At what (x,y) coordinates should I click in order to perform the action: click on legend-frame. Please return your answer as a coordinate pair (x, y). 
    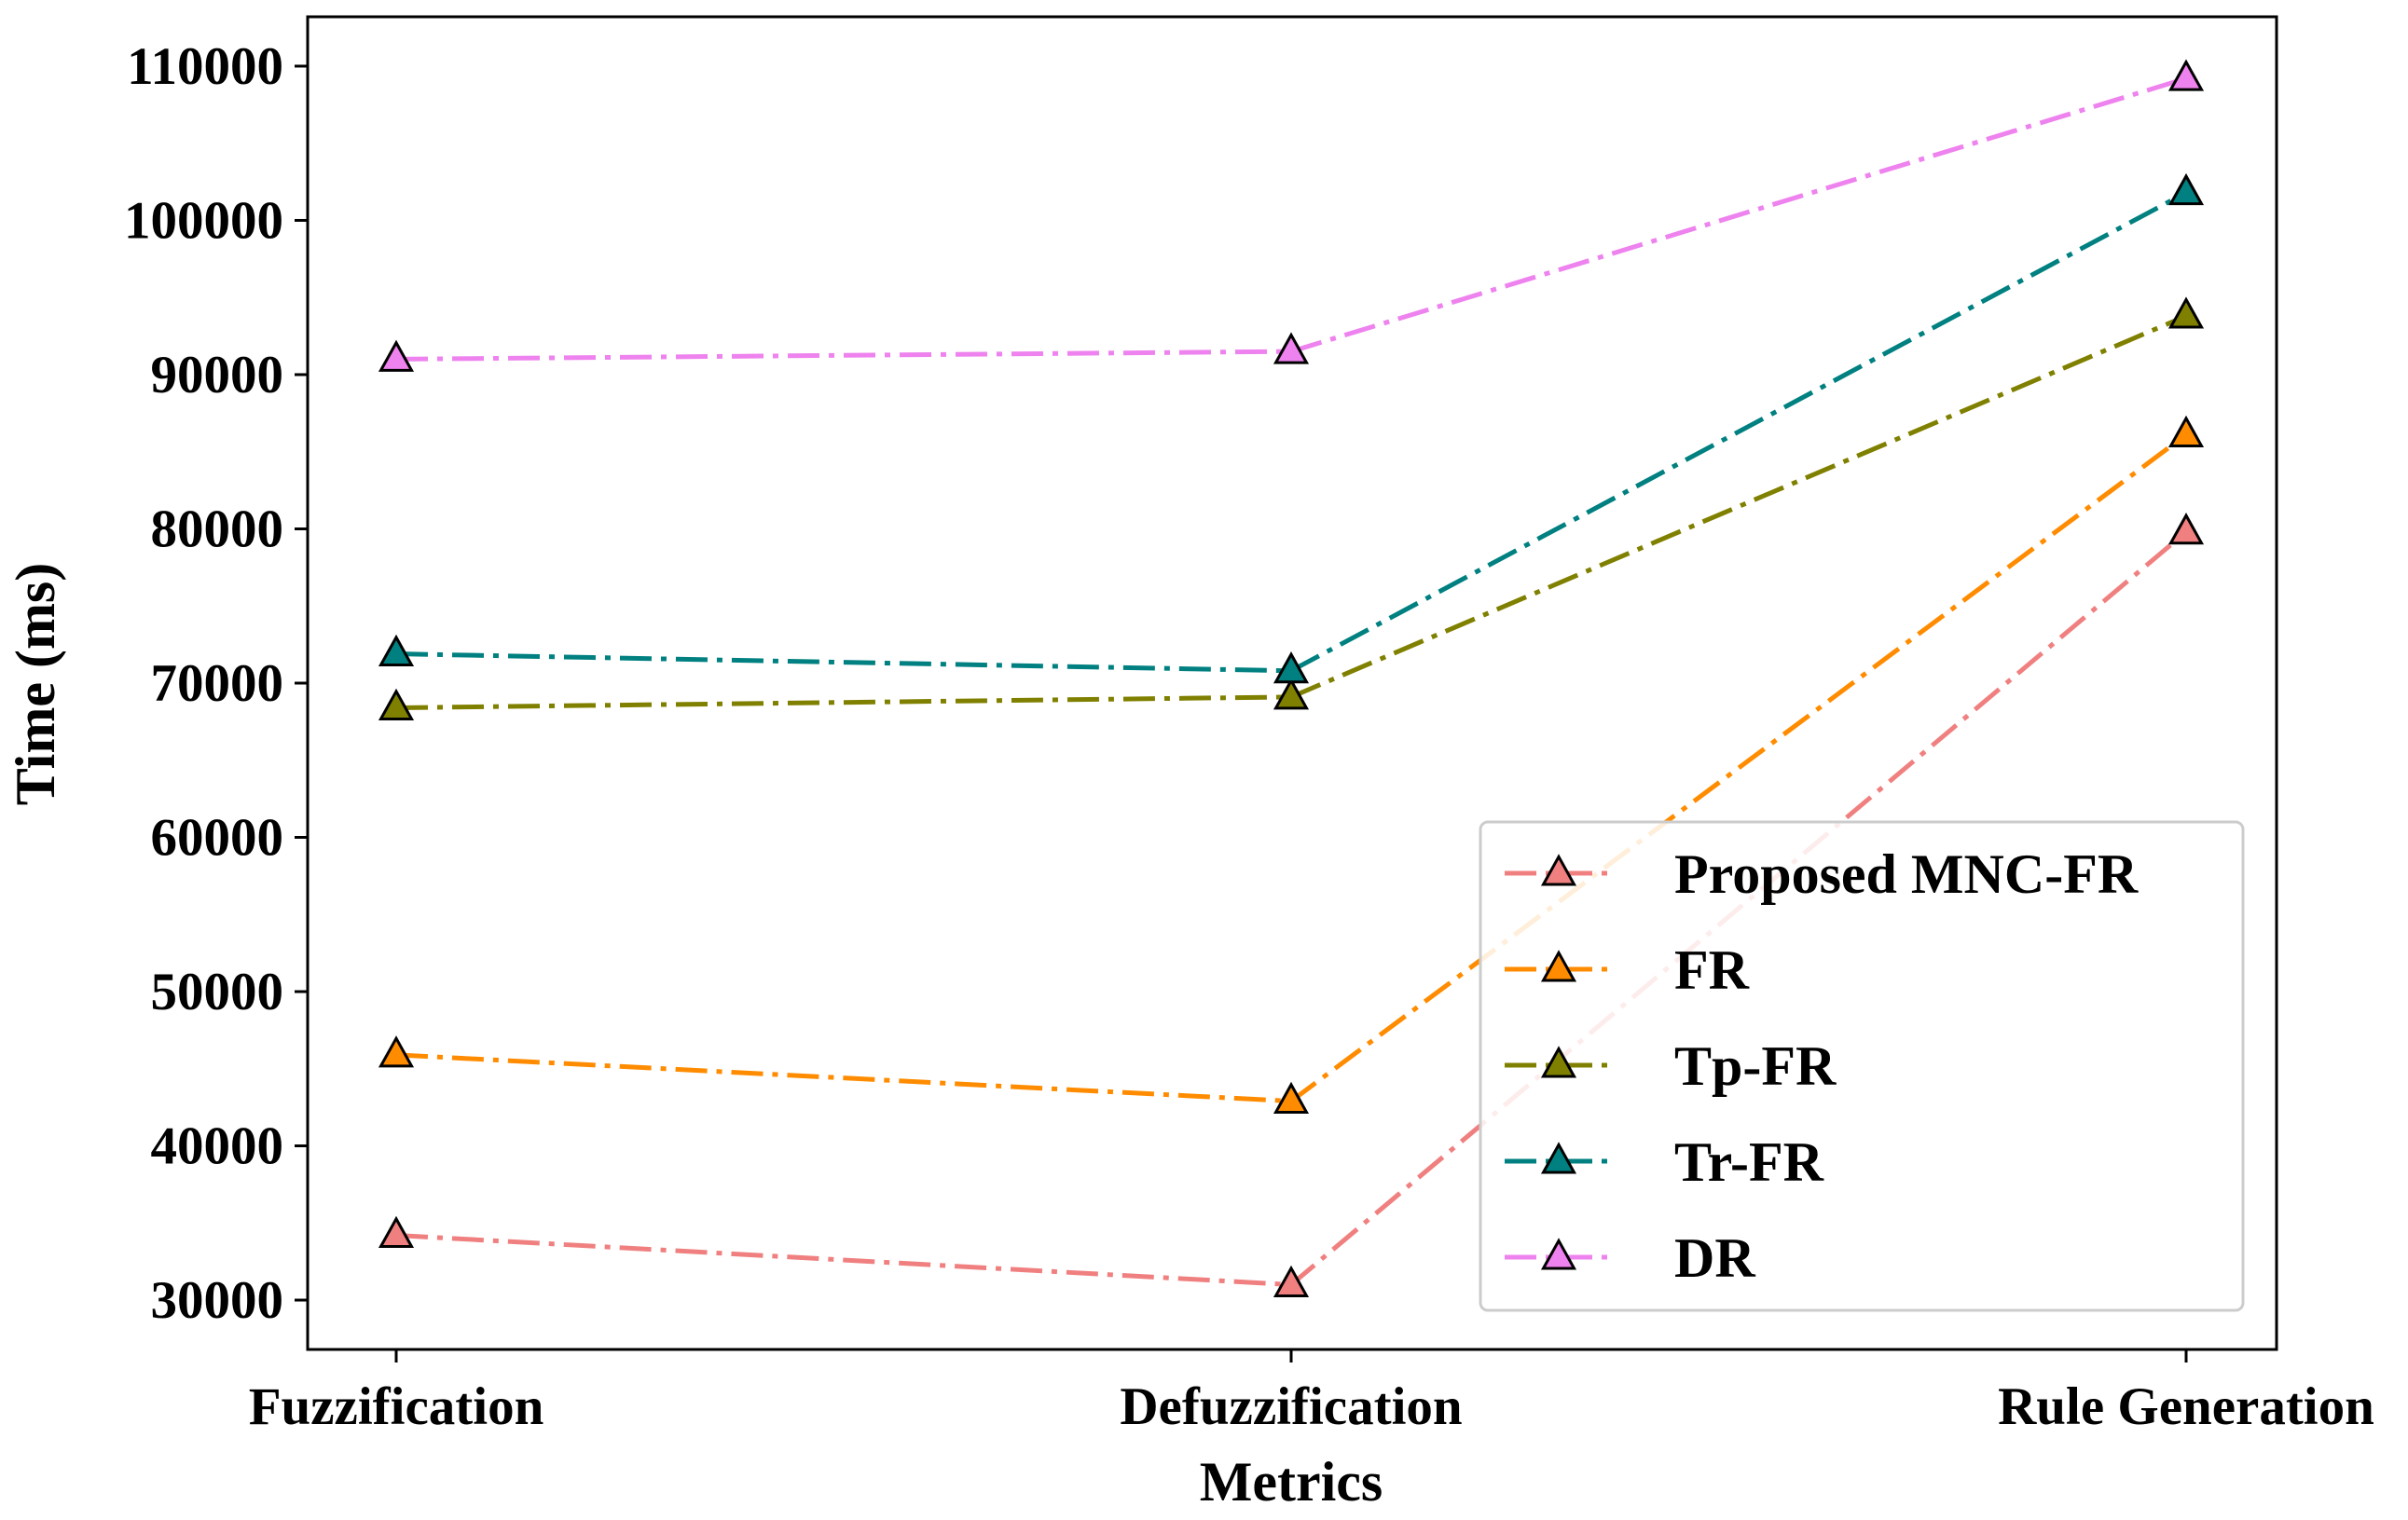
    Looking at the image, I should click on (1862, 1066).